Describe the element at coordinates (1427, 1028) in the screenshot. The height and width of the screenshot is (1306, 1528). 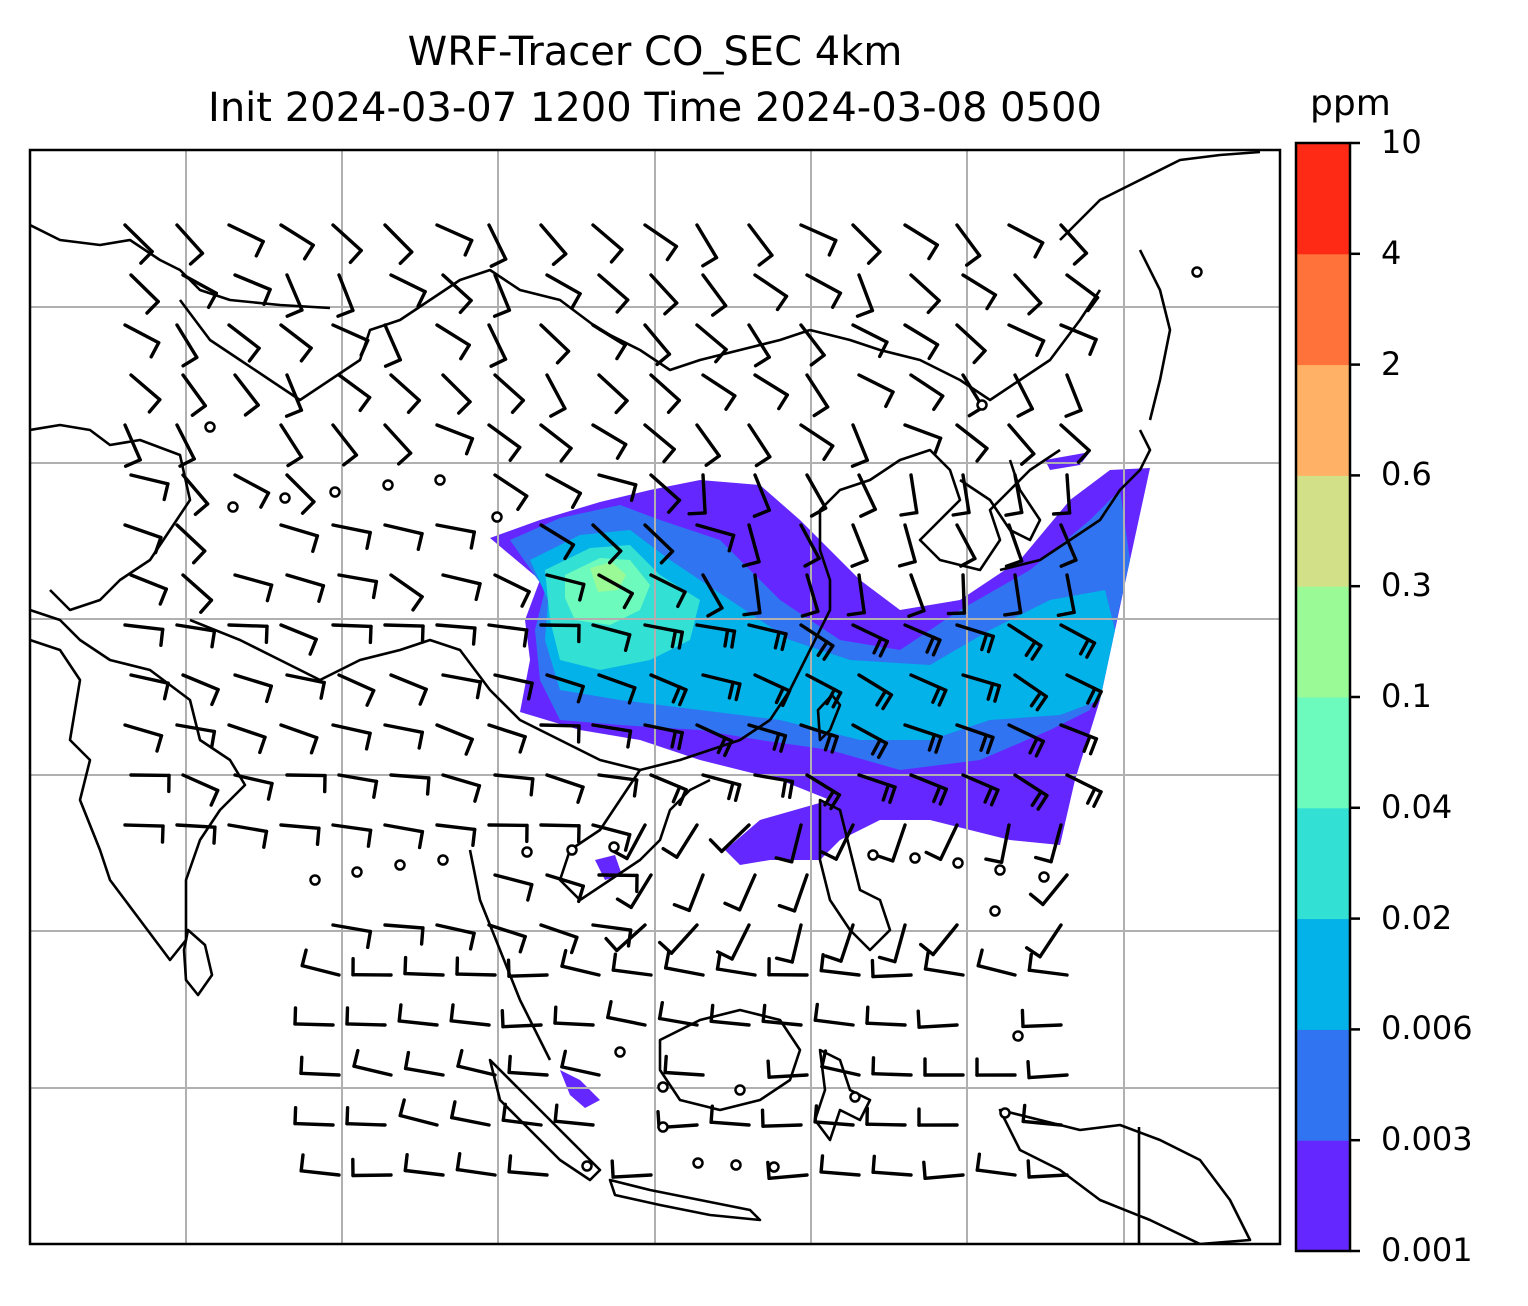
I see `colorbar-tick-label: 0.006` at that location.